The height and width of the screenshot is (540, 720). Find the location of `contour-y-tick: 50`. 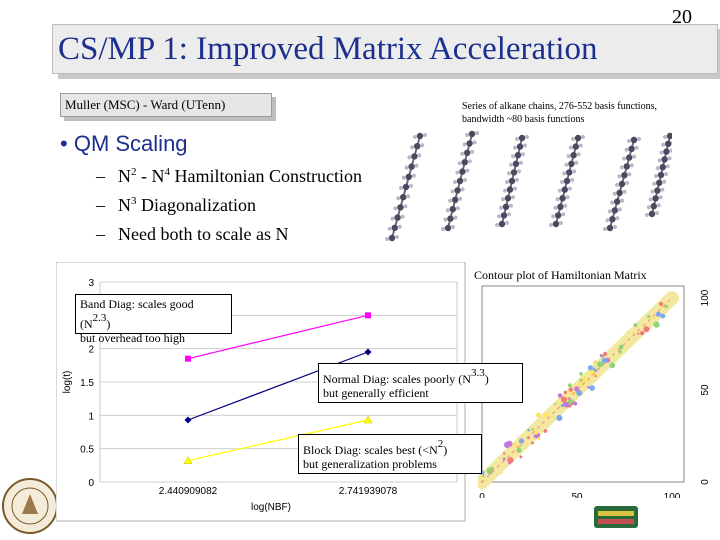

contour-y-tick: 50 is located at coordinates (705, 390).